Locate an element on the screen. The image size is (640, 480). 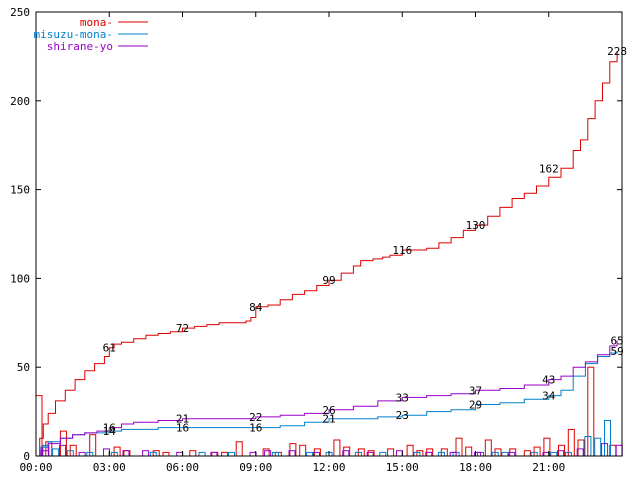
data-label: 43 is located at coordinates (548, 380).